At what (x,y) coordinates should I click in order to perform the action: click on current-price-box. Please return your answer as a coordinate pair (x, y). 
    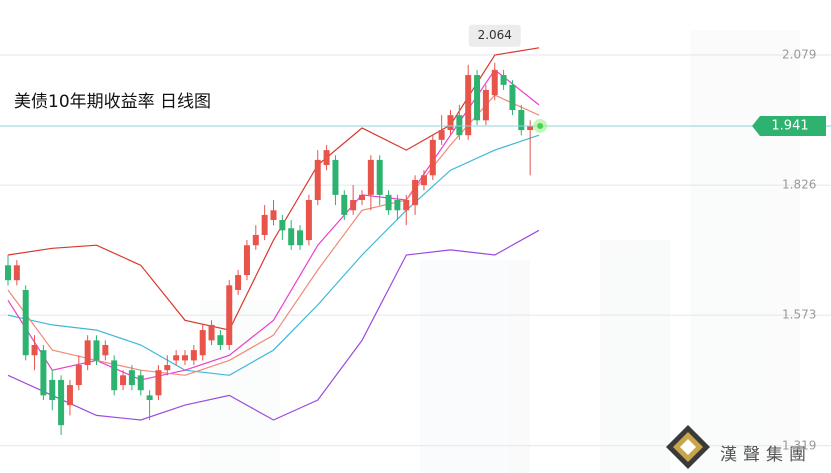
    Looking at the image, I should click on (789, 125).